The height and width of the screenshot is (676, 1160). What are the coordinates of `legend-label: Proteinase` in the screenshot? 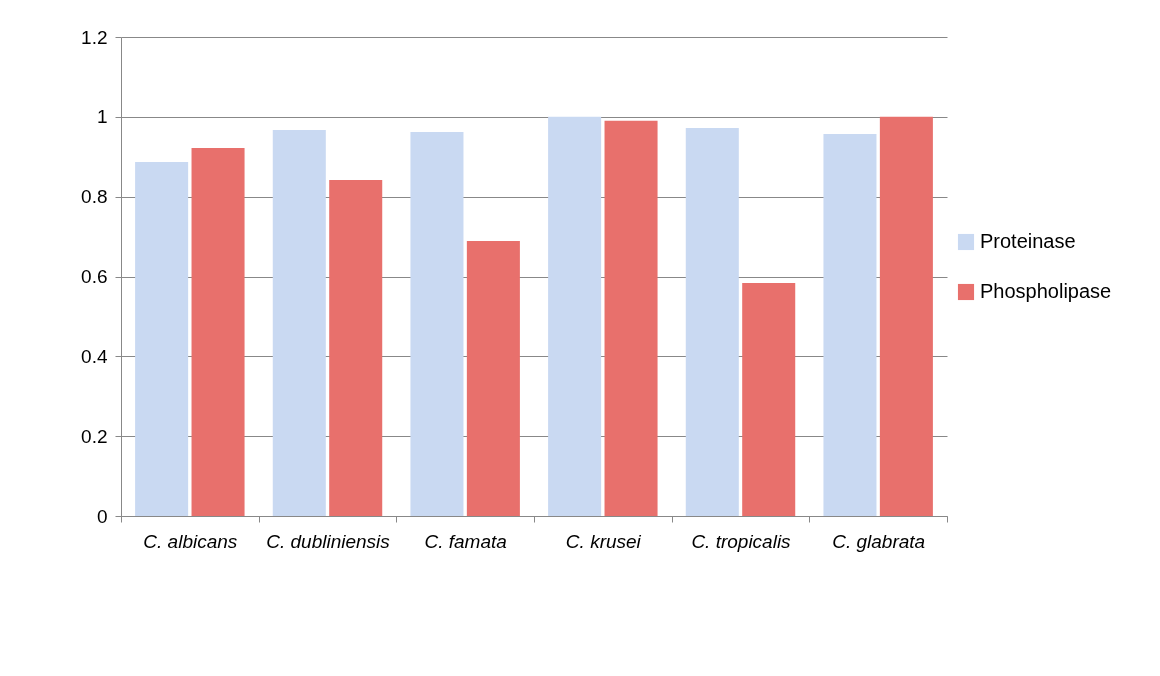 It's located at (1028, 241).